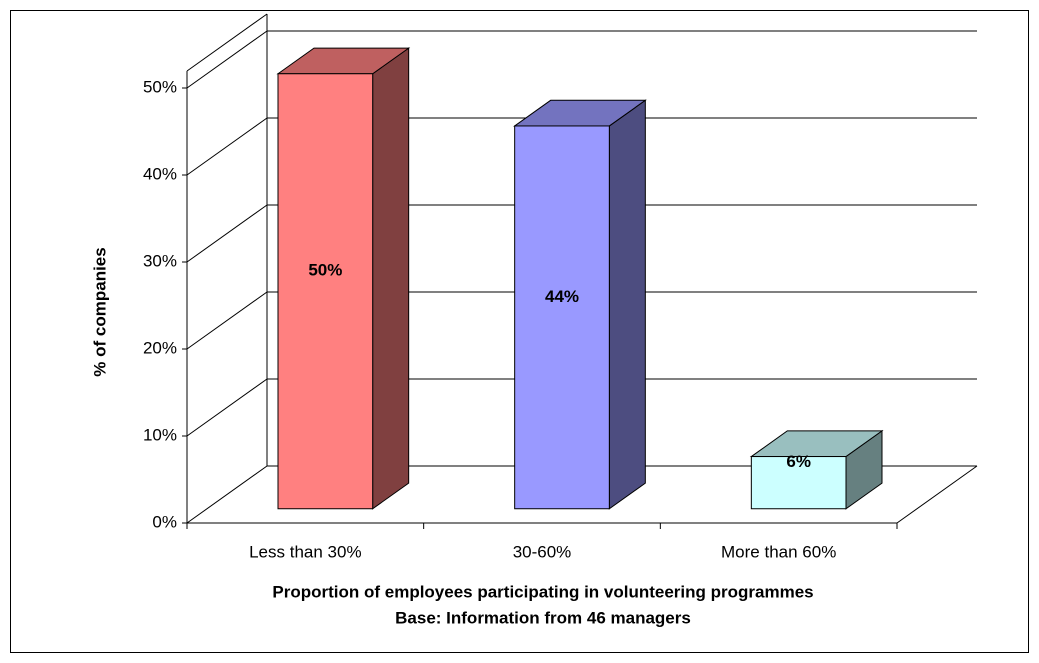 This screenshot has height=663, width=1039. I want to click on x-tick-label: More than 60%, so click(778, 551).